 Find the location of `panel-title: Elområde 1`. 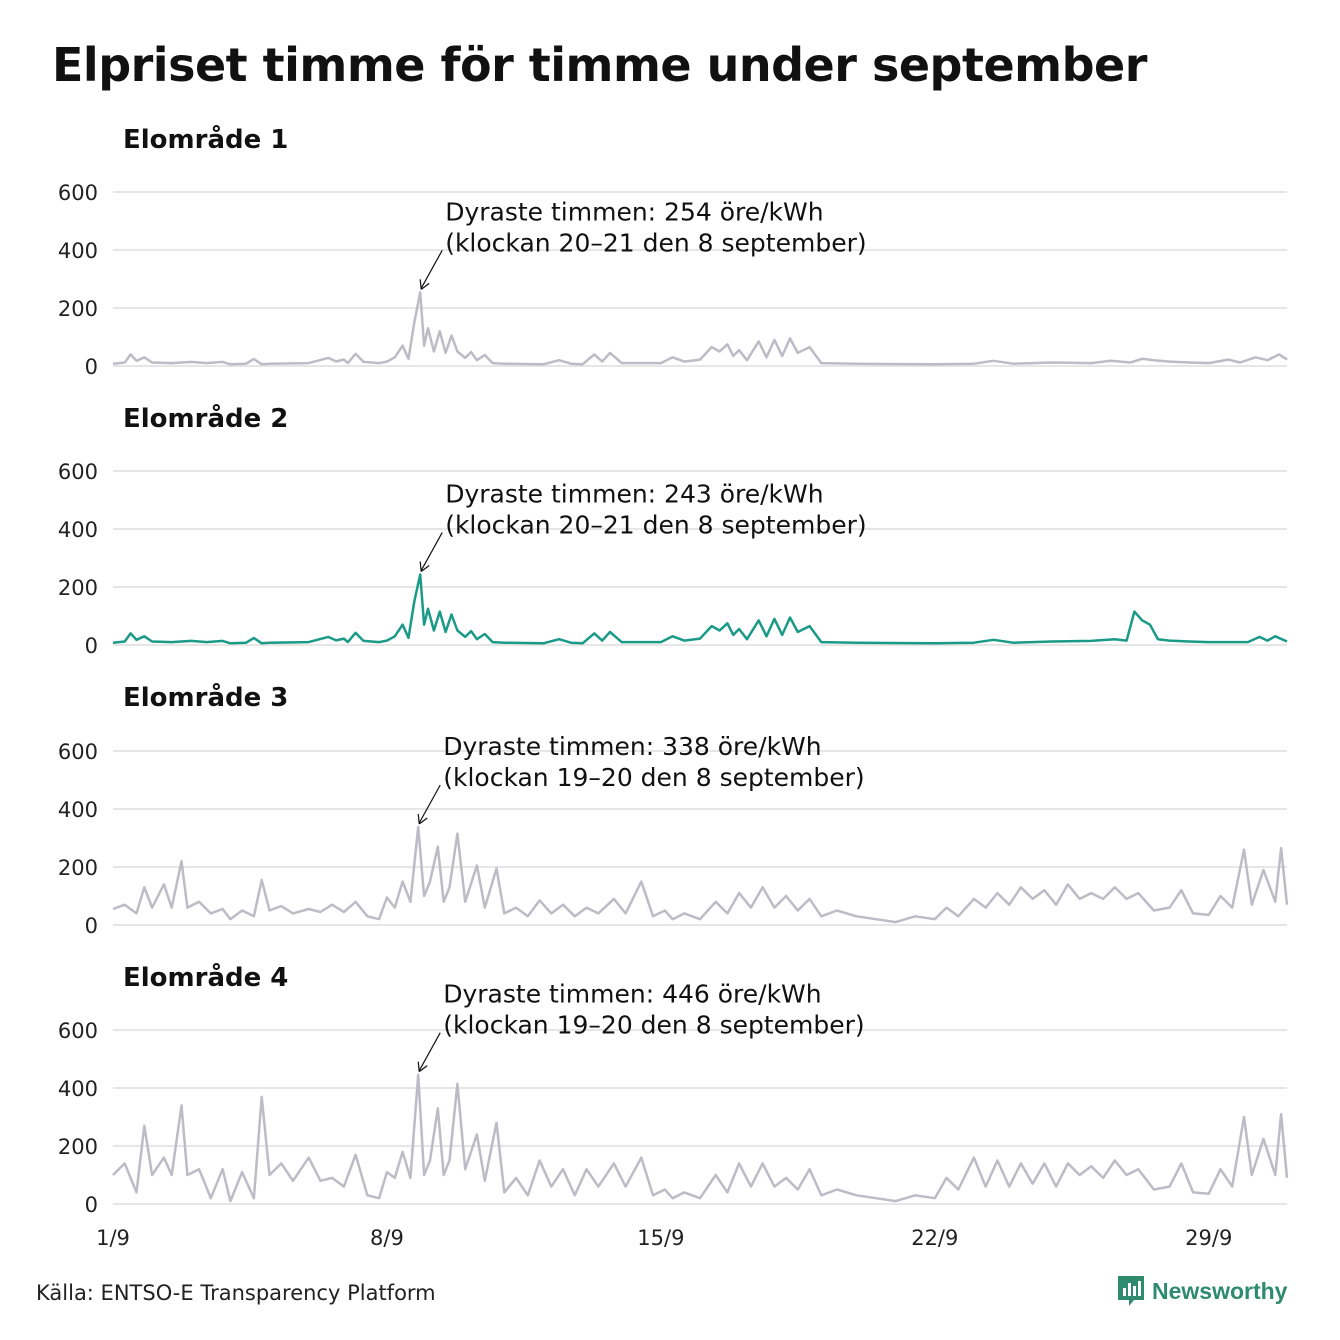

panel-title: Elområde 1 is located at coordinates (205, 139).